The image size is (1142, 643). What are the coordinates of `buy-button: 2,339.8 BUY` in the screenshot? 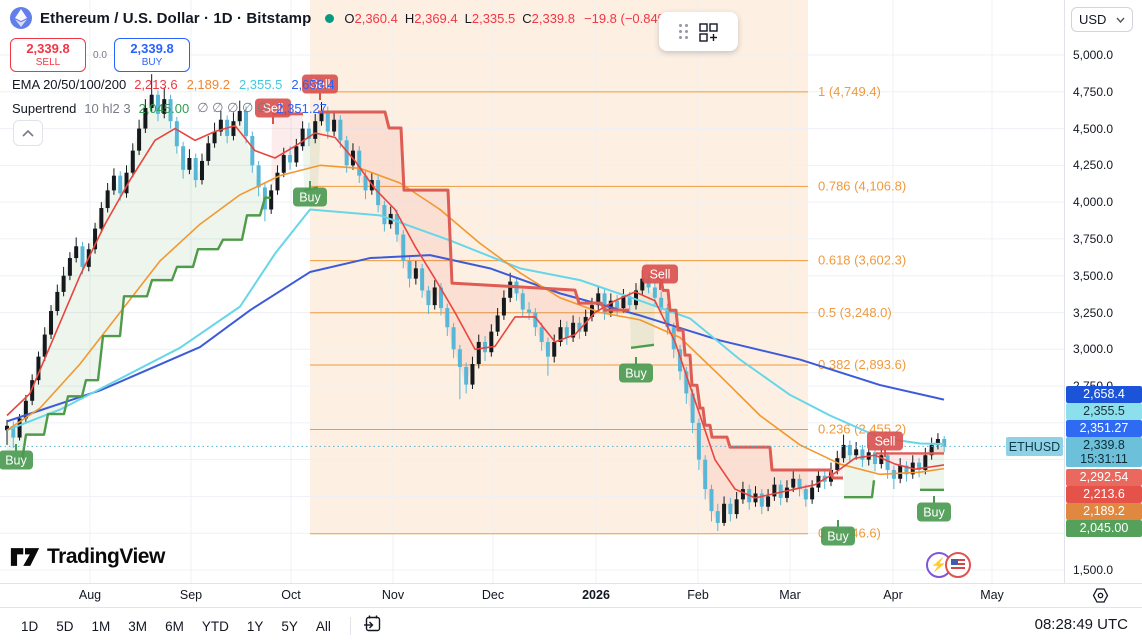 It's located at (152, 55).